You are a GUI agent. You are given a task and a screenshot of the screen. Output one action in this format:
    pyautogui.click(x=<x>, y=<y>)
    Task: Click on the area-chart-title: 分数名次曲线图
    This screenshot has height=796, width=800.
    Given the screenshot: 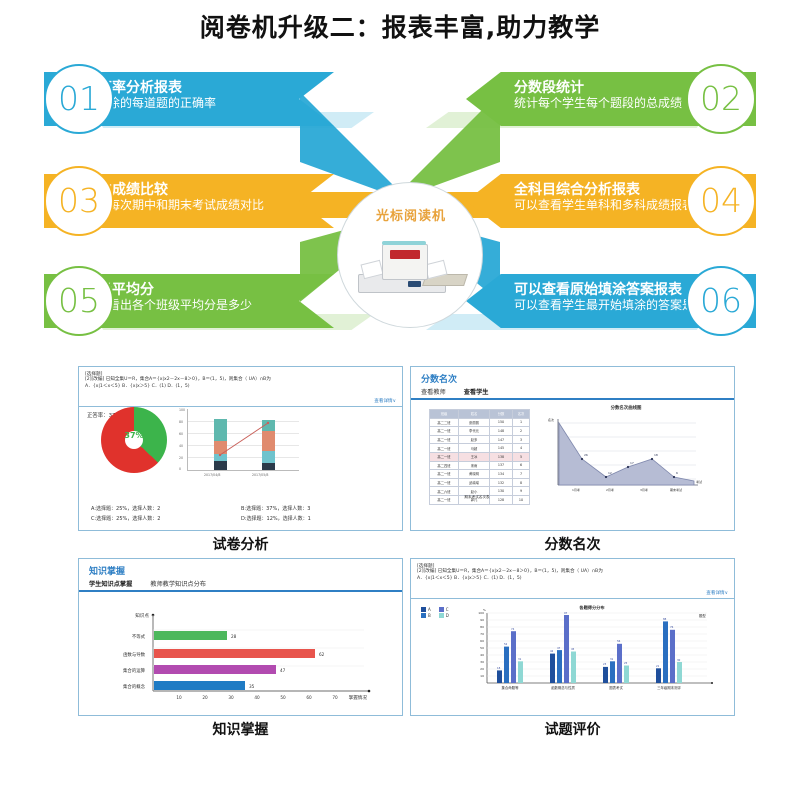 What is the action you would take?
    pyautogui.click(x=626, y=408)
    